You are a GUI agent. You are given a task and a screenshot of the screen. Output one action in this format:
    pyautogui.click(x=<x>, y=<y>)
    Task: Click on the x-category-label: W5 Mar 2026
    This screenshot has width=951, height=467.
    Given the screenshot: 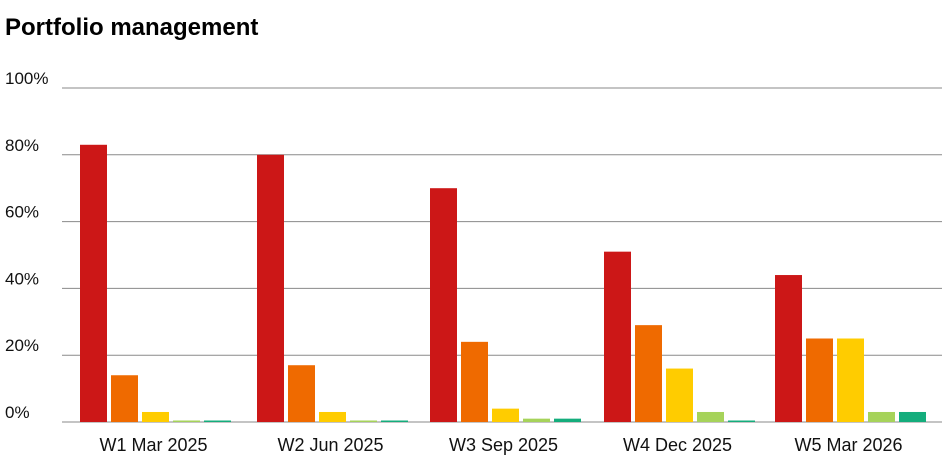 What is the action you would take?
    pyautogui.click(x=848, y=445)
    